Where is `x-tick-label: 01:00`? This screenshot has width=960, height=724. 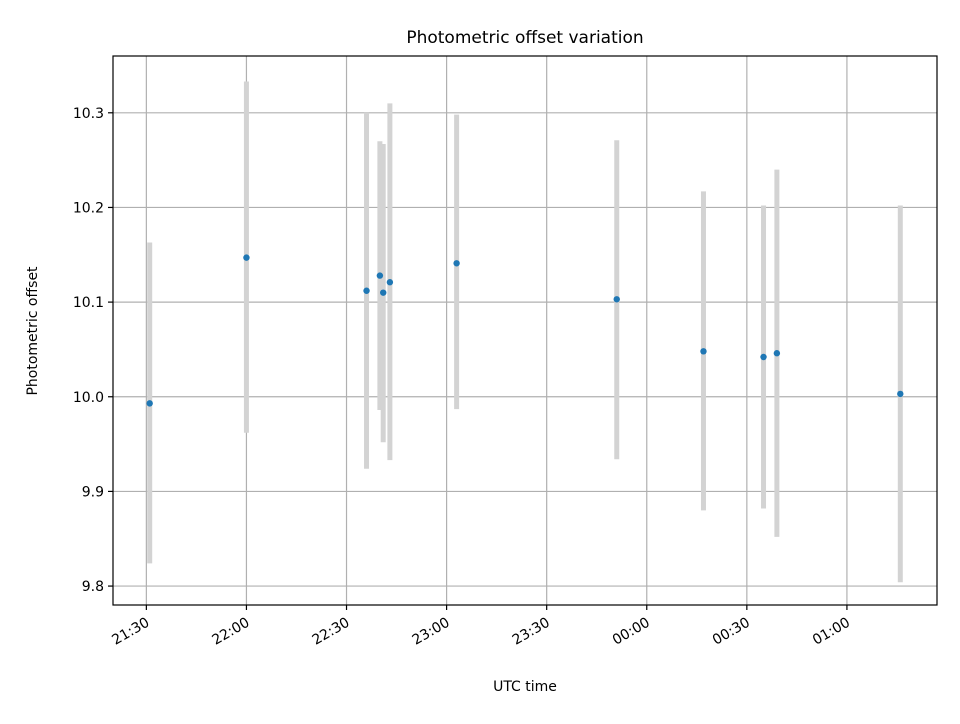
x-tick-label: 01:00 is located at coordinates (831, 632).